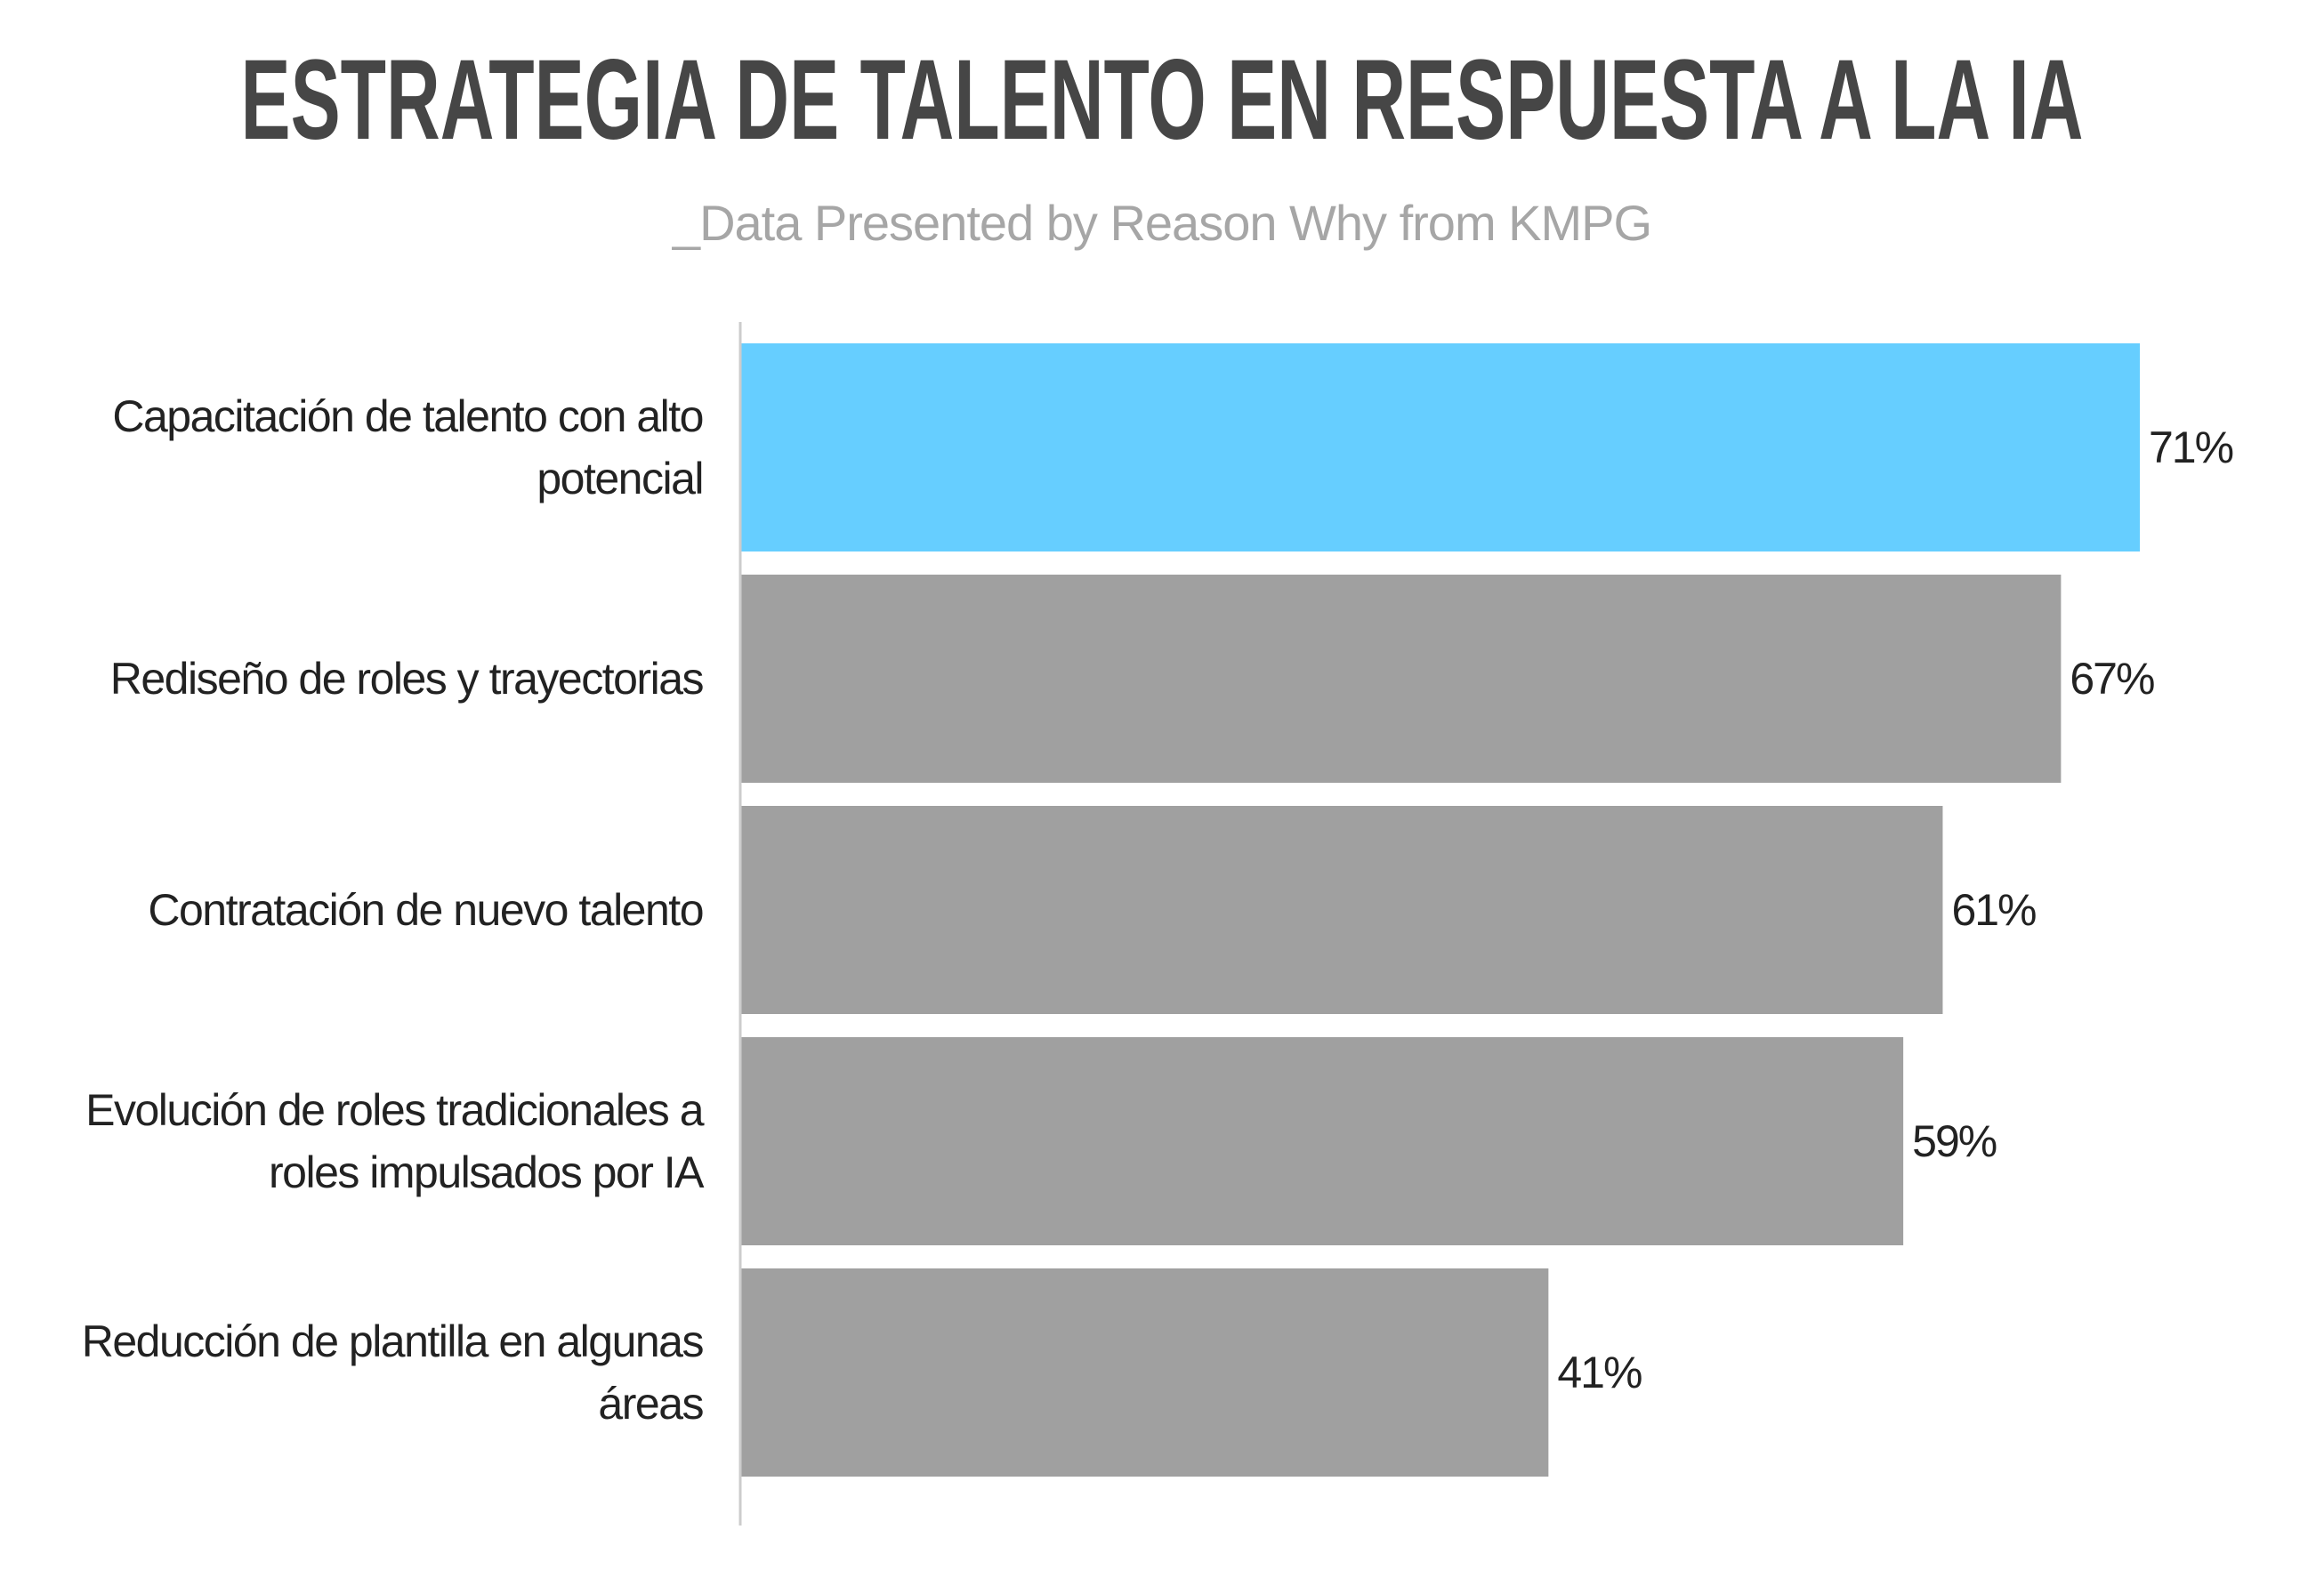  What do you see at coordinates (650, 1404) in the screenshot?
I see `category-label: áreas` at bounding box center [650, 1404].